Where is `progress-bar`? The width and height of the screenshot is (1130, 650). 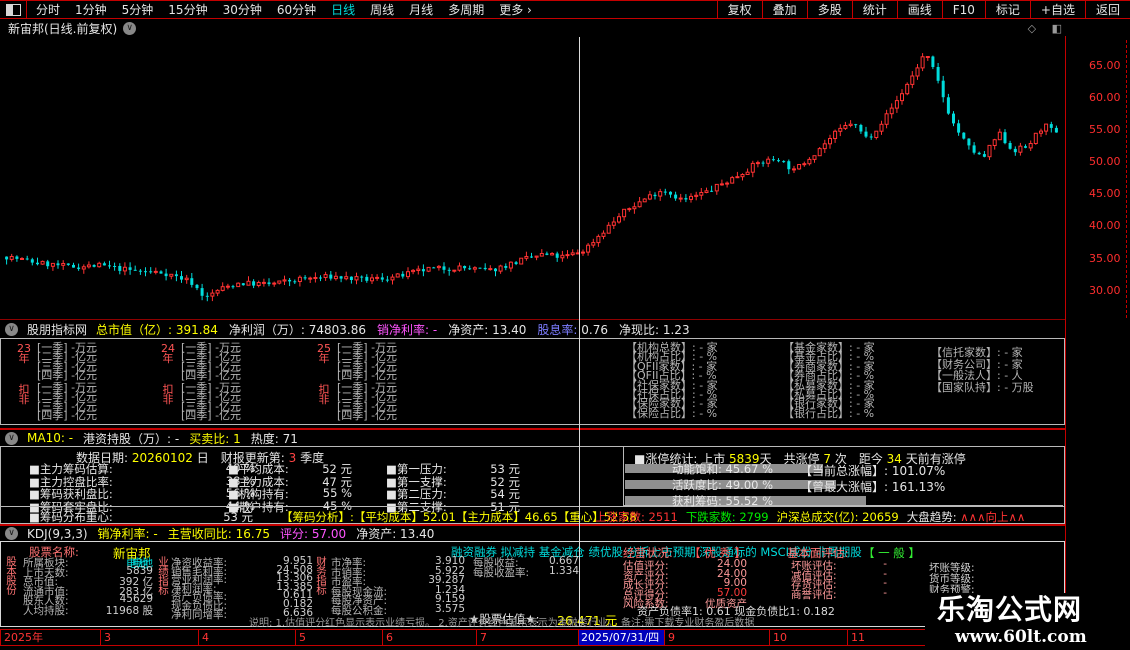
progress-bar is located at coordinates (745, 500).